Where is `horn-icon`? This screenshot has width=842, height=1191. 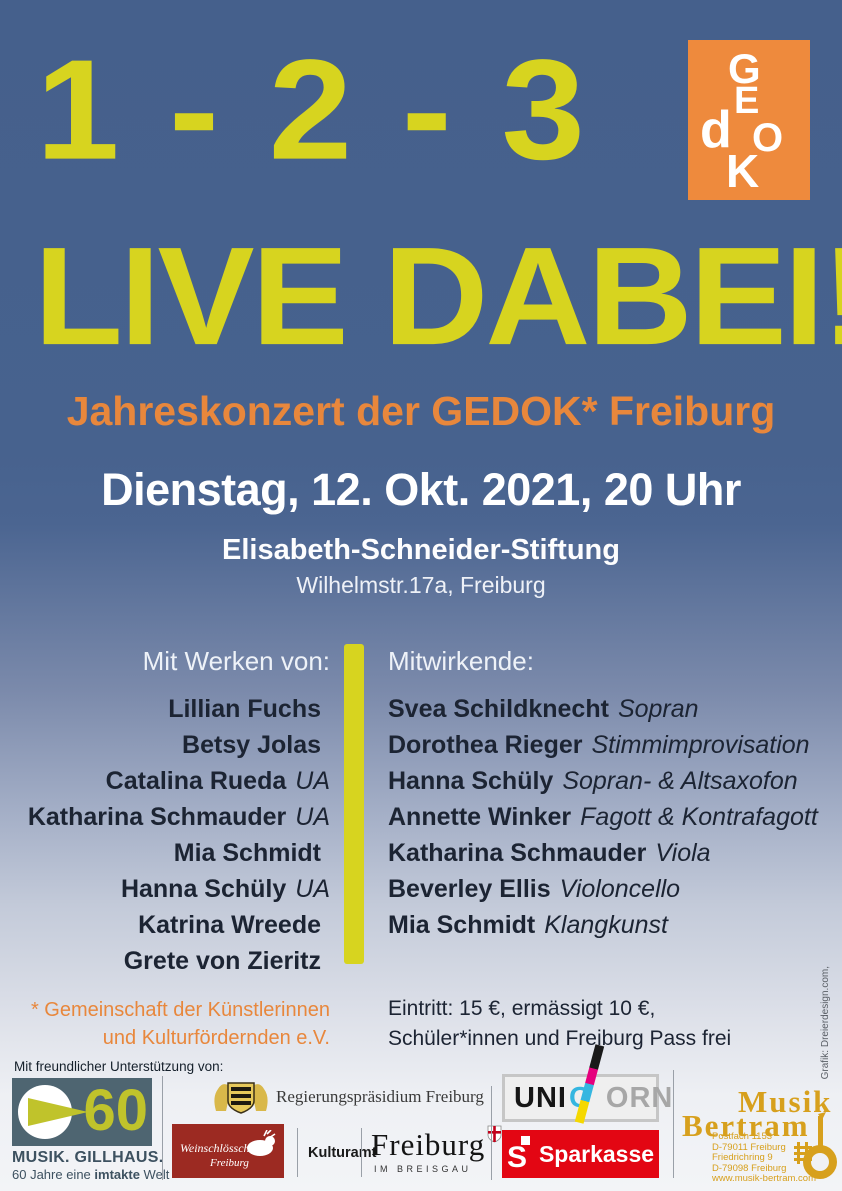 horn-icon is located at coordinates (58, 1112).